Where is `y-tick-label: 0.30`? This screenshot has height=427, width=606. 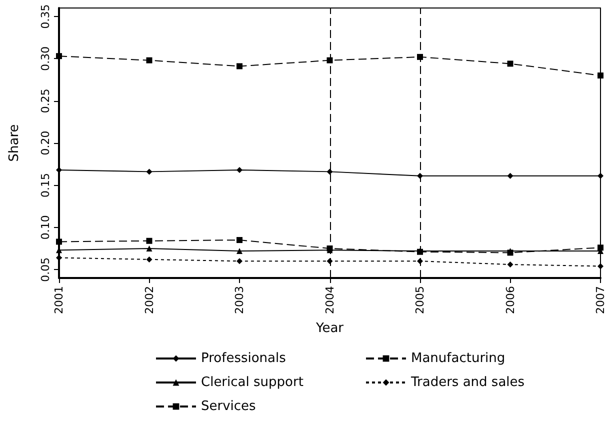 y-tick-label: 0.30 is located at coordinates (45, 58).